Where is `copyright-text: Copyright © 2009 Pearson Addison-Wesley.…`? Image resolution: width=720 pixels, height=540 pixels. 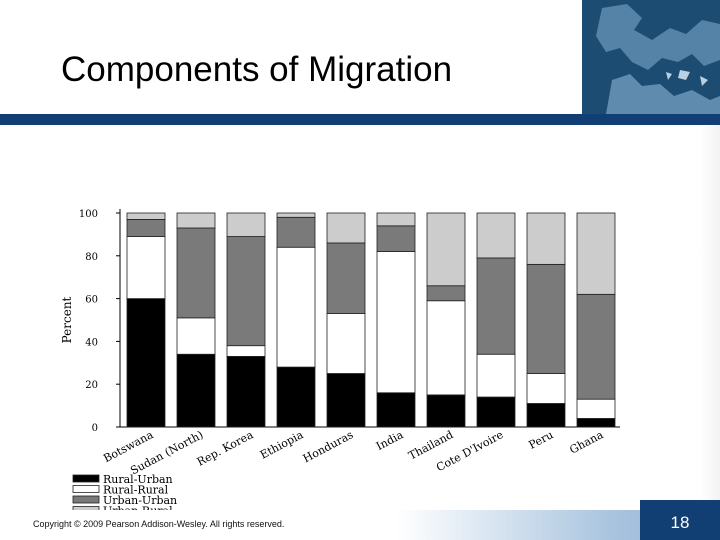
copyright-text: Copyright © 2009 Pearson Addison-Wesley.… is located at coordinates (159, 524).